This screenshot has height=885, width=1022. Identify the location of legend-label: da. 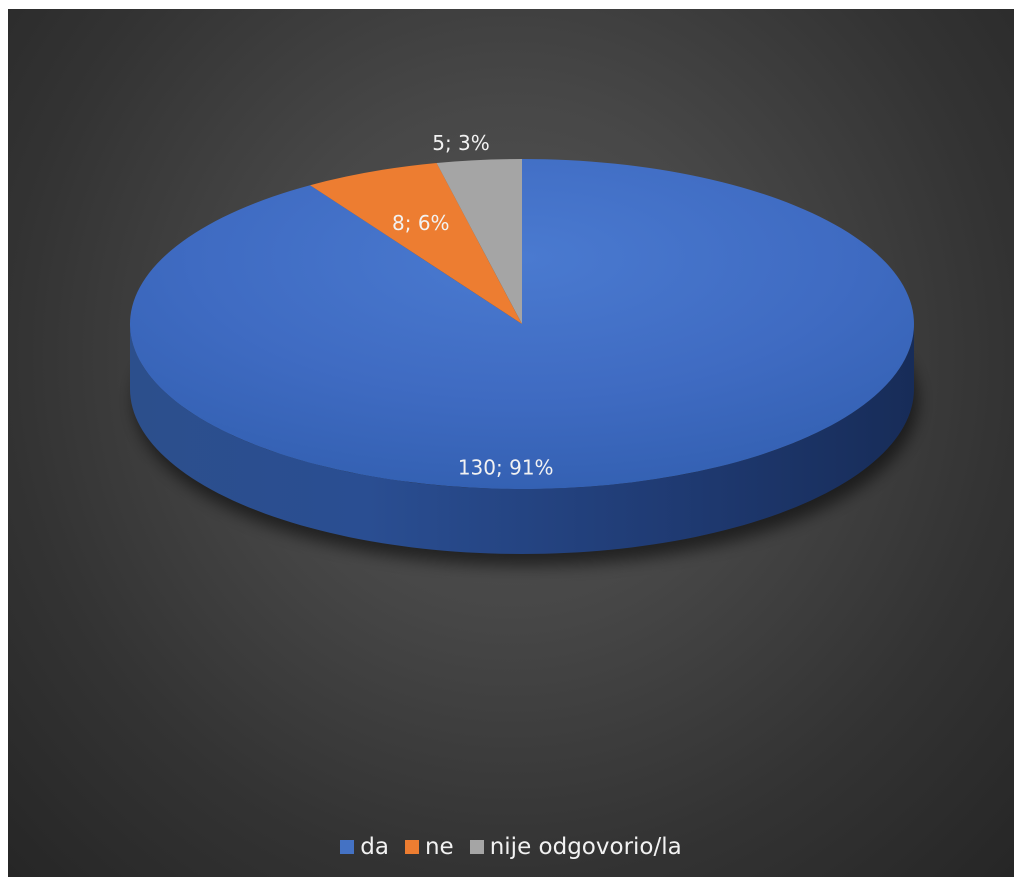
(374, 847).